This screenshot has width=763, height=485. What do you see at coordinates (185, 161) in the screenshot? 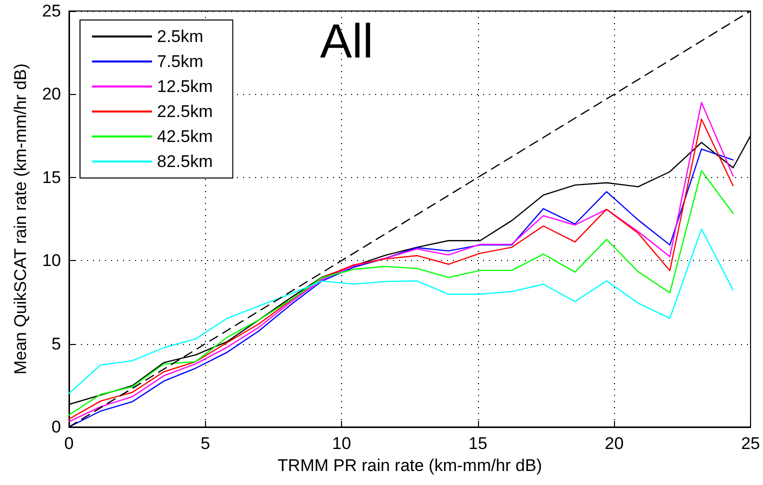
I see `legend-label: 82.5km` at bounding box center [185, 161].